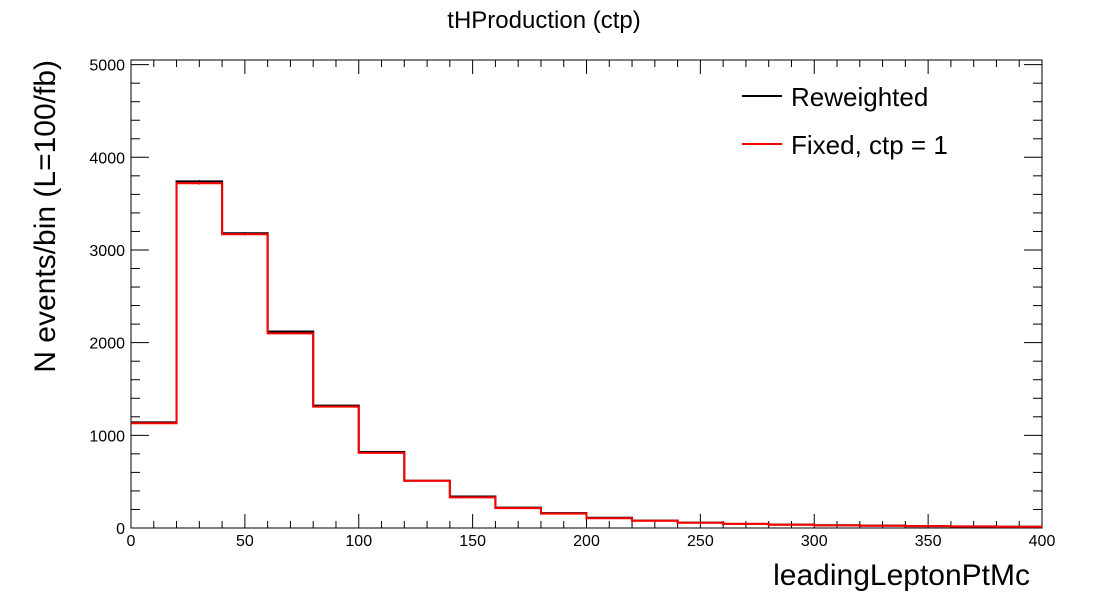 The image size is (1096, 600). I want to click on x-tick-label: 50, so click(245, 541).